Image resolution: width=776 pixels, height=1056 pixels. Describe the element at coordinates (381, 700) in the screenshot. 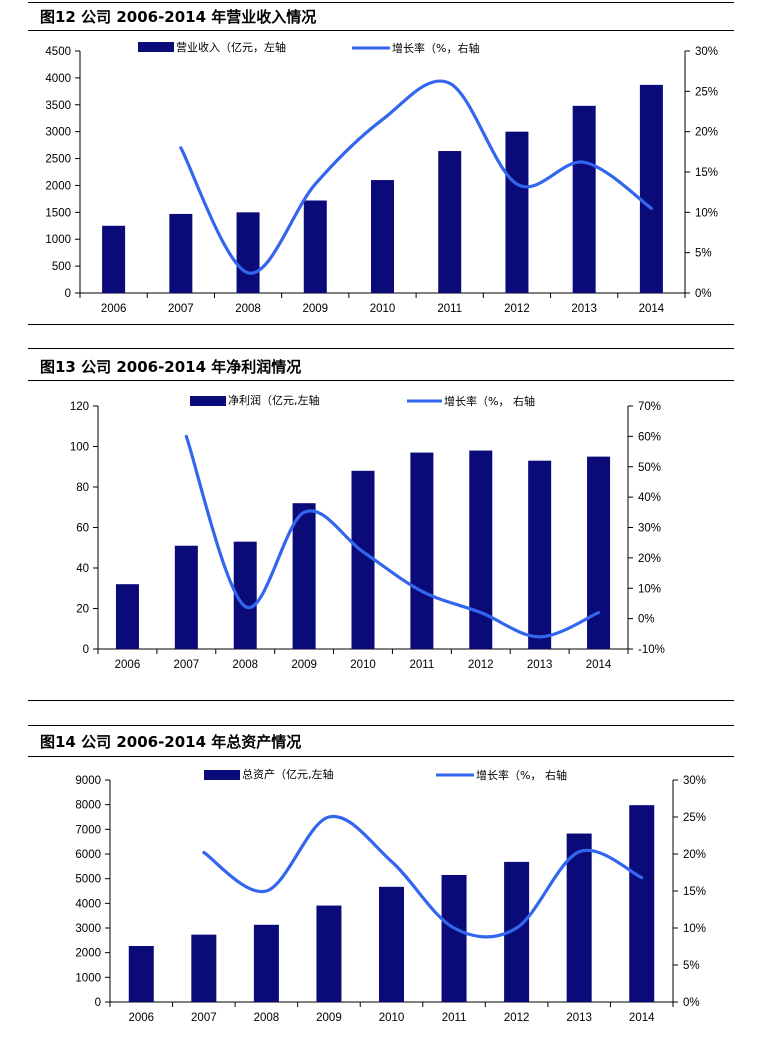

I see `figure-13-bottom-rule` at that location.